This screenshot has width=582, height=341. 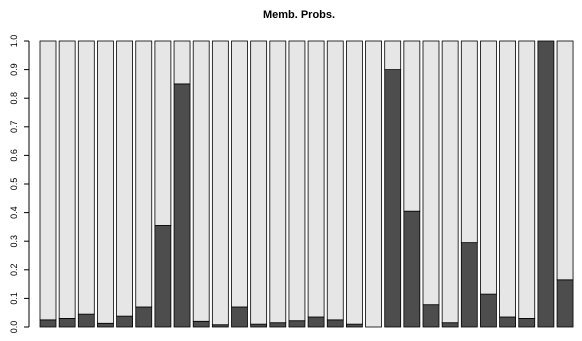 I want to click on y-tick-label: 0.1, so click(x=14, y=298).